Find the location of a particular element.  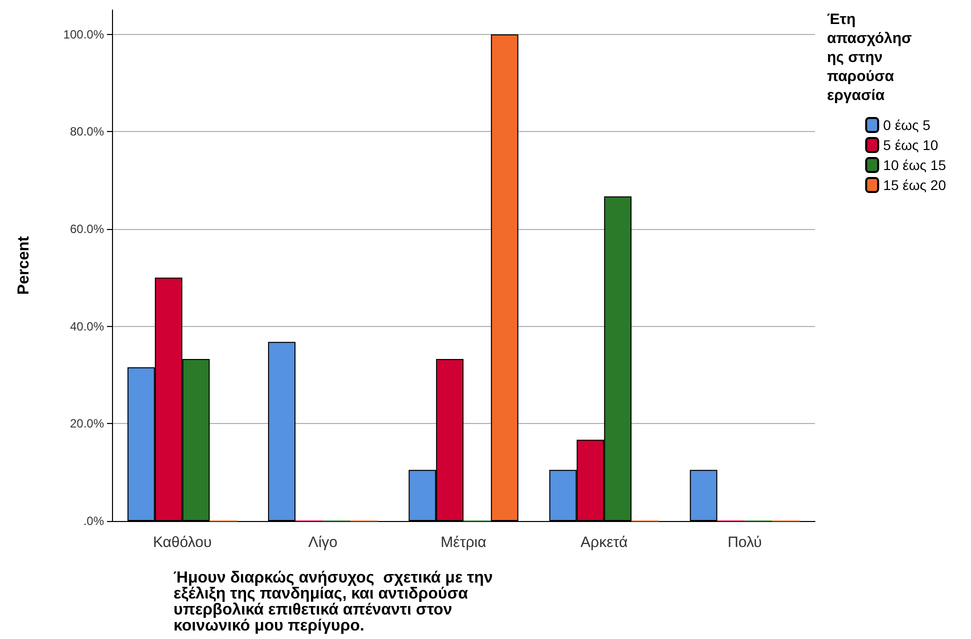

x-tick-label: Μέτρια is located at coordinates (463, 542).